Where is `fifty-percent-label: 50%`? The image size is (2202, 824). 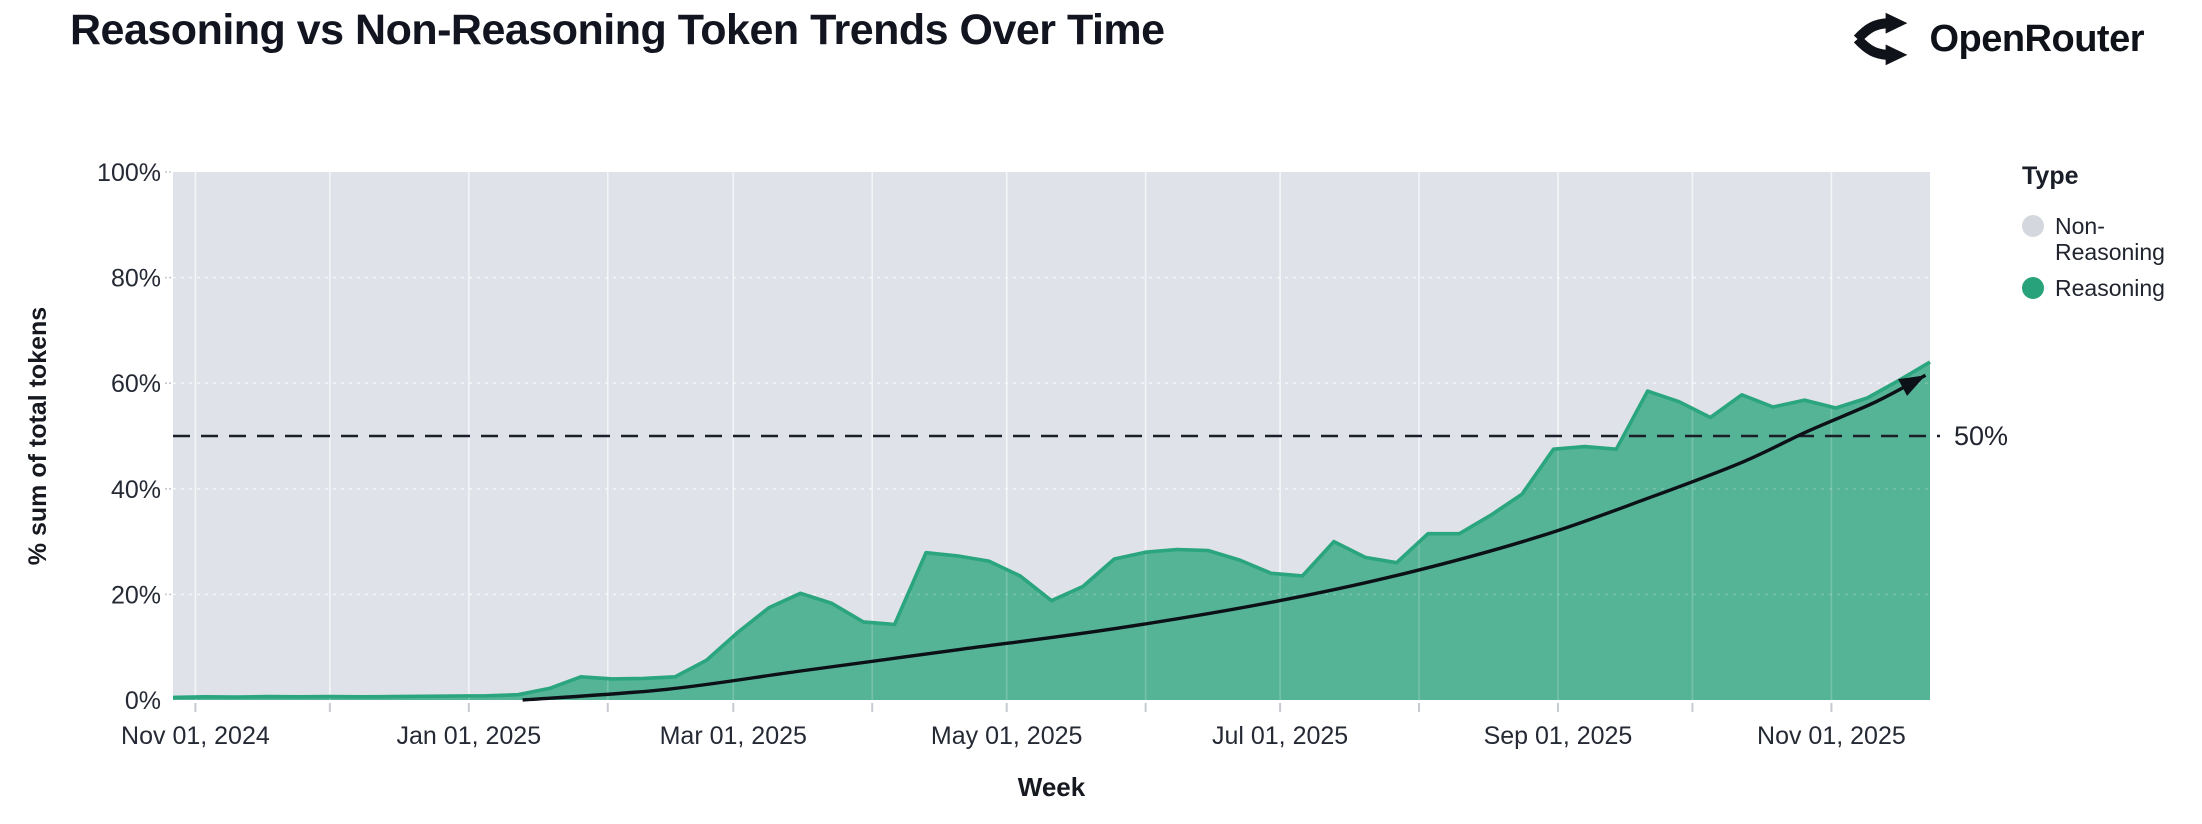
fifty-percent-label: 50% is located at coordinates (1981, 436).